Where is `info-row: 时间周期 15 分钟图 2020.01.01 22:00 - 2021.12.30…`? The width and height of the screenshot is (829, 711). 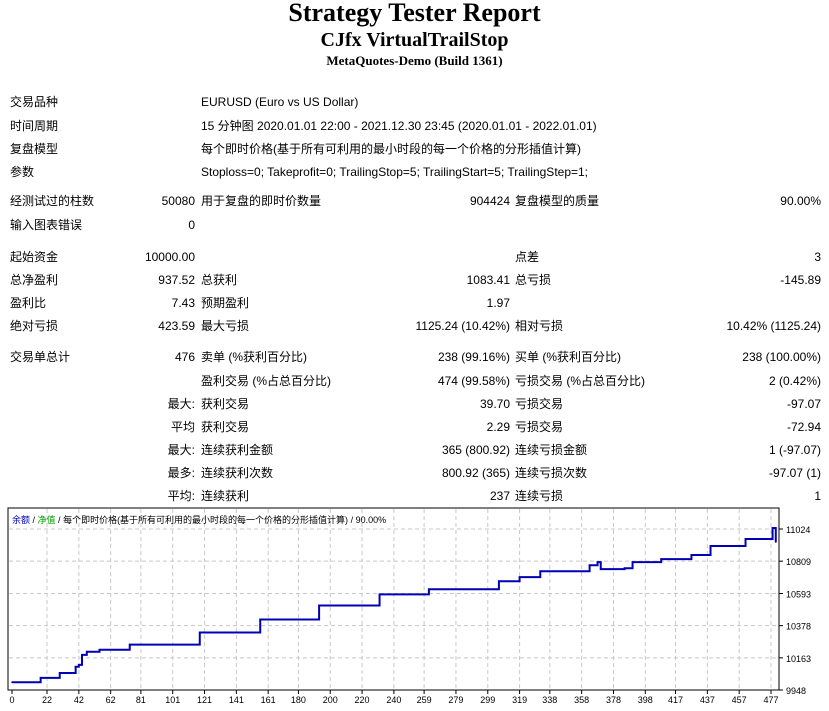
info-row: 时间周期 15 分钟图 2020.01.01 22:00 - 2021.12.30… is located at coordinates (414, 126).